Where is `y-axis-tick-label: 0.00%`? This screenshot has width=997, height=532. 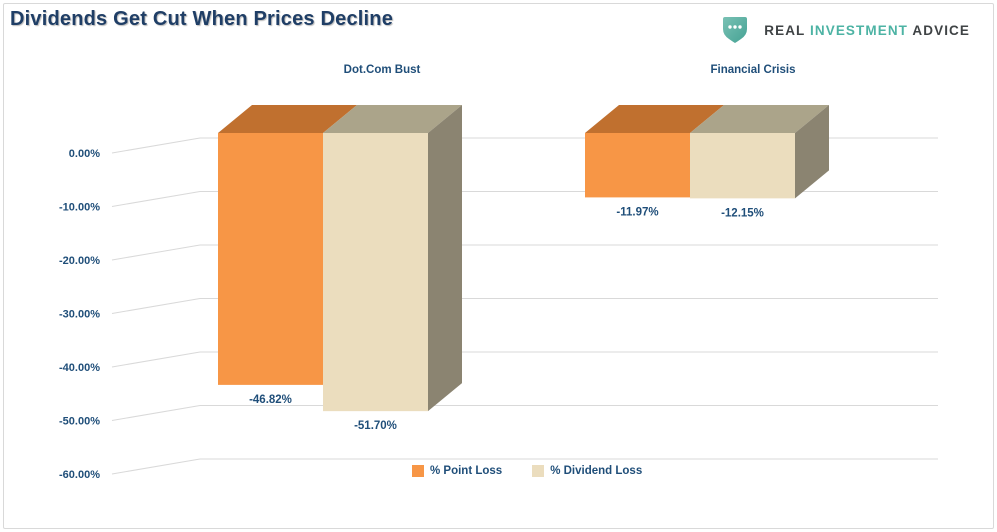
y-axis-tick-label: 0.00% is located at coordinates (84, 154).